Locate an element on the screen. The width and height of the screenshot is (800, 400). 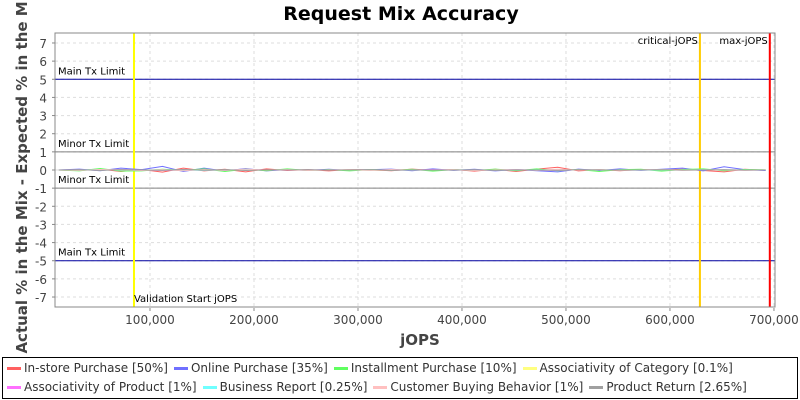
legend-item: Associativity of Product [1%] is located at coordinates (102, 387).